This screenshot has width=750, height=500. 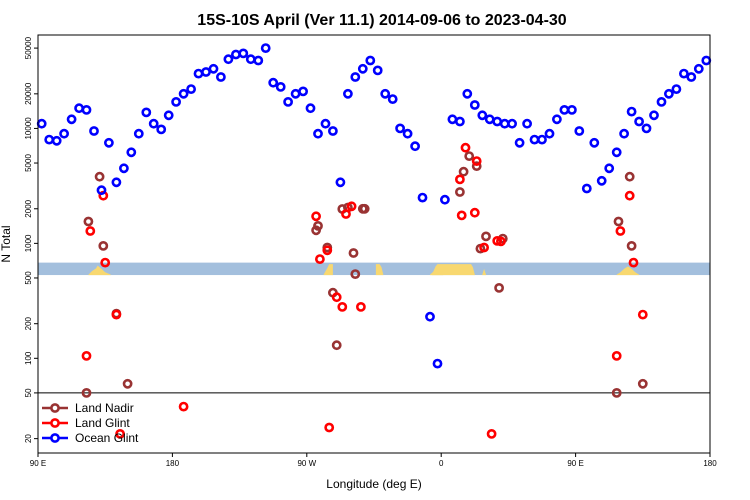 I want to click on legend-item: Ocean Glint, so click(x=90, y=438).